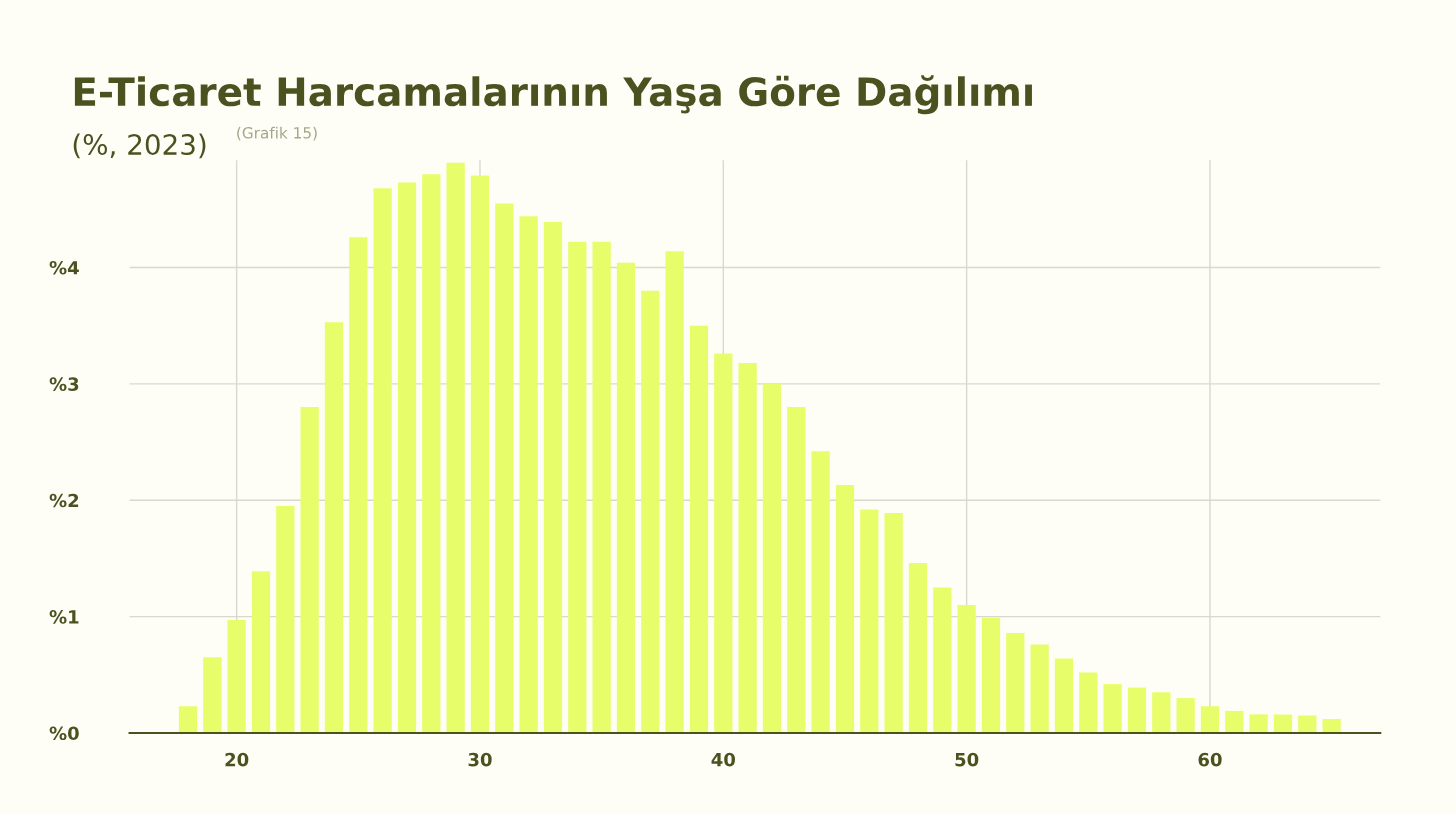  What do you see at coordinates (64, 384) in the screenshot?
I see `y-tick-label: %3` at bounding box center [64, 384].